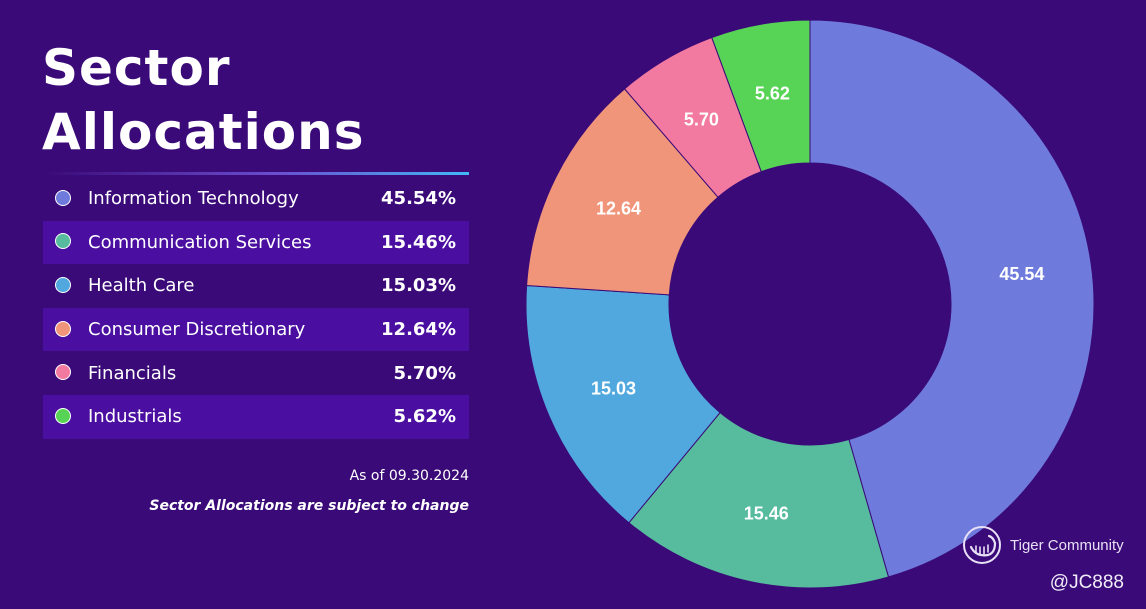  I want to click on legend-label: Information Technology, so click(193, 199).